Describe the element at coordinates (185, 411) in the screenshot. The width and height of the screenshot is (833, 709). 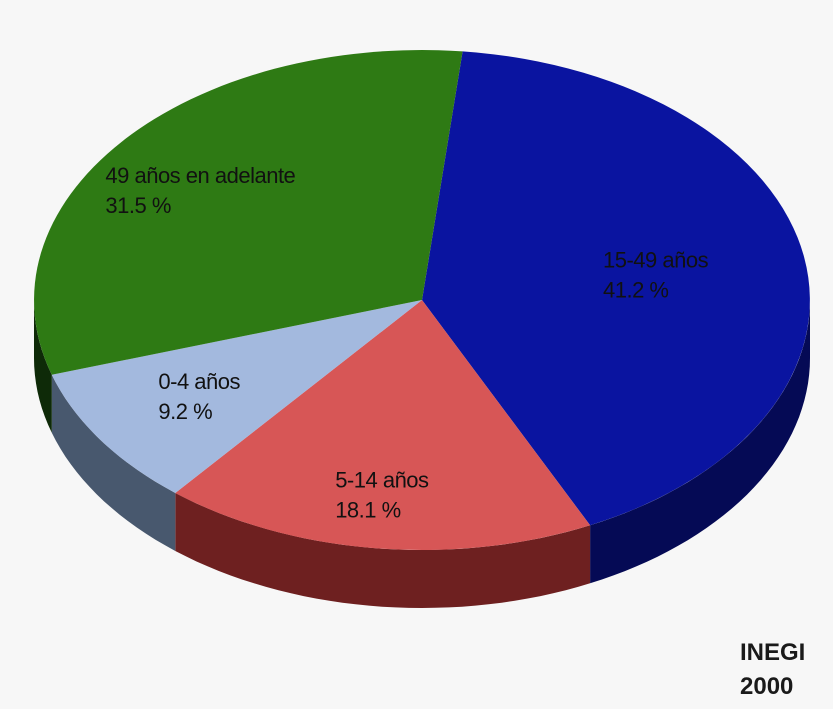
I see `pie-label-value-2: 9.2 %` at that location.